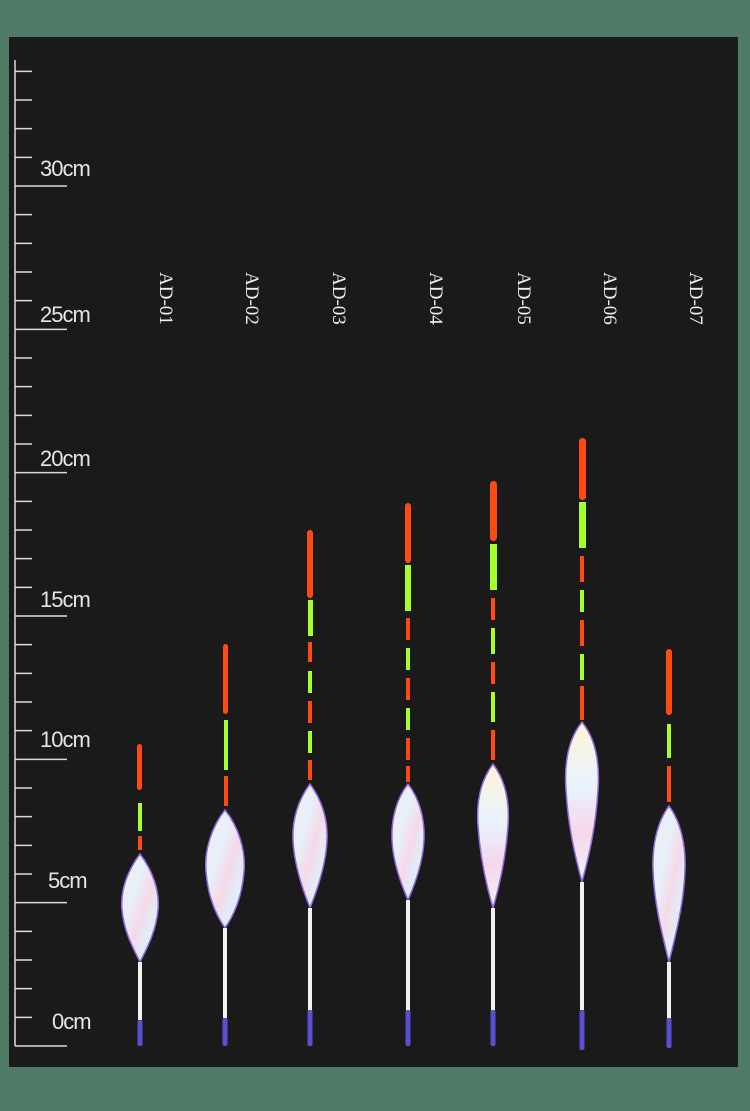 This screenshot has height=1111, width=750. What do you see at coordinates (65, 739) in the screenshot?
I see `ruler-label-10cm: 10cm` at bounding box center [65, 739].